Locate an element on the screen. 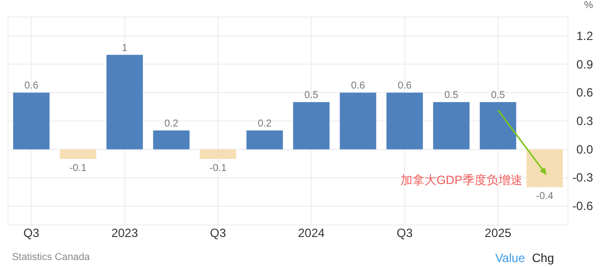  data-label: 1 is located at coordinates (125, 48).